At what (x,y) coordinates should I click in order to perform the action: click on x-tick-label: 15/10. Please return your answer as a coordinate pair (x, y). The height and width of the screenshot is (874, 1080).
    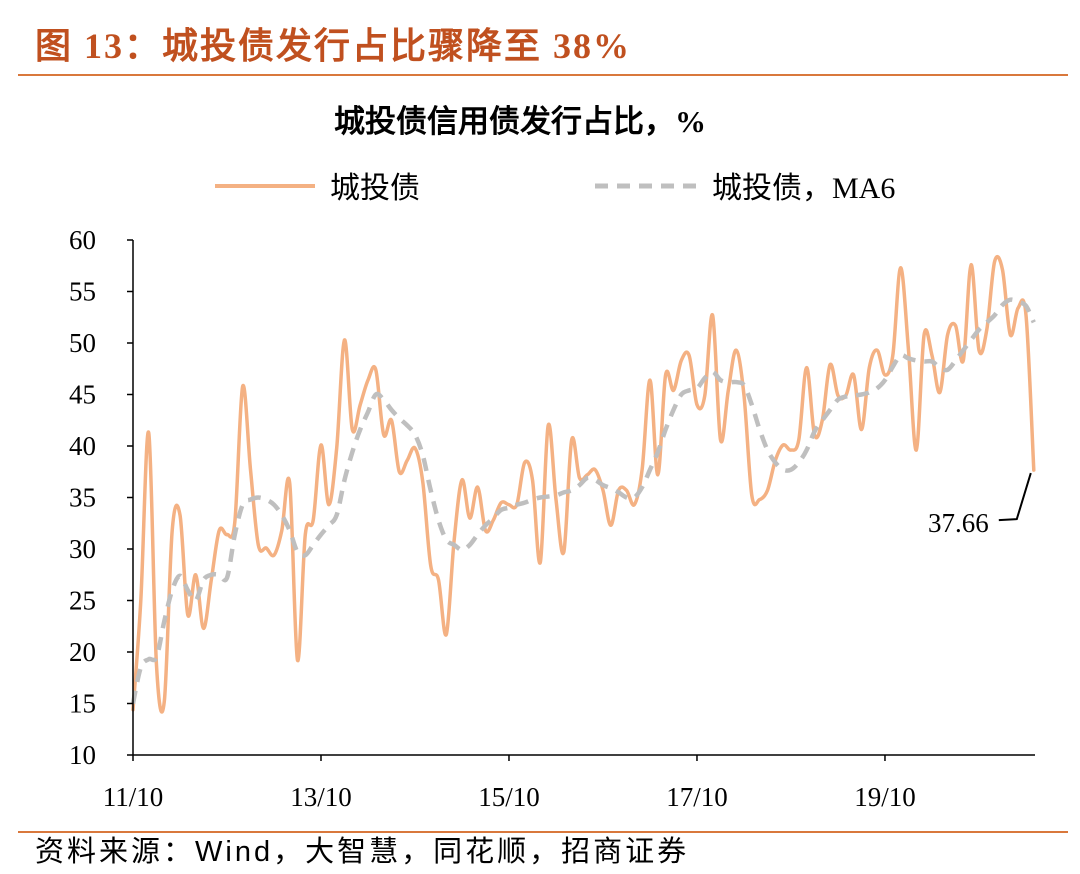
    Looking at the image, I should click on (509, 797).